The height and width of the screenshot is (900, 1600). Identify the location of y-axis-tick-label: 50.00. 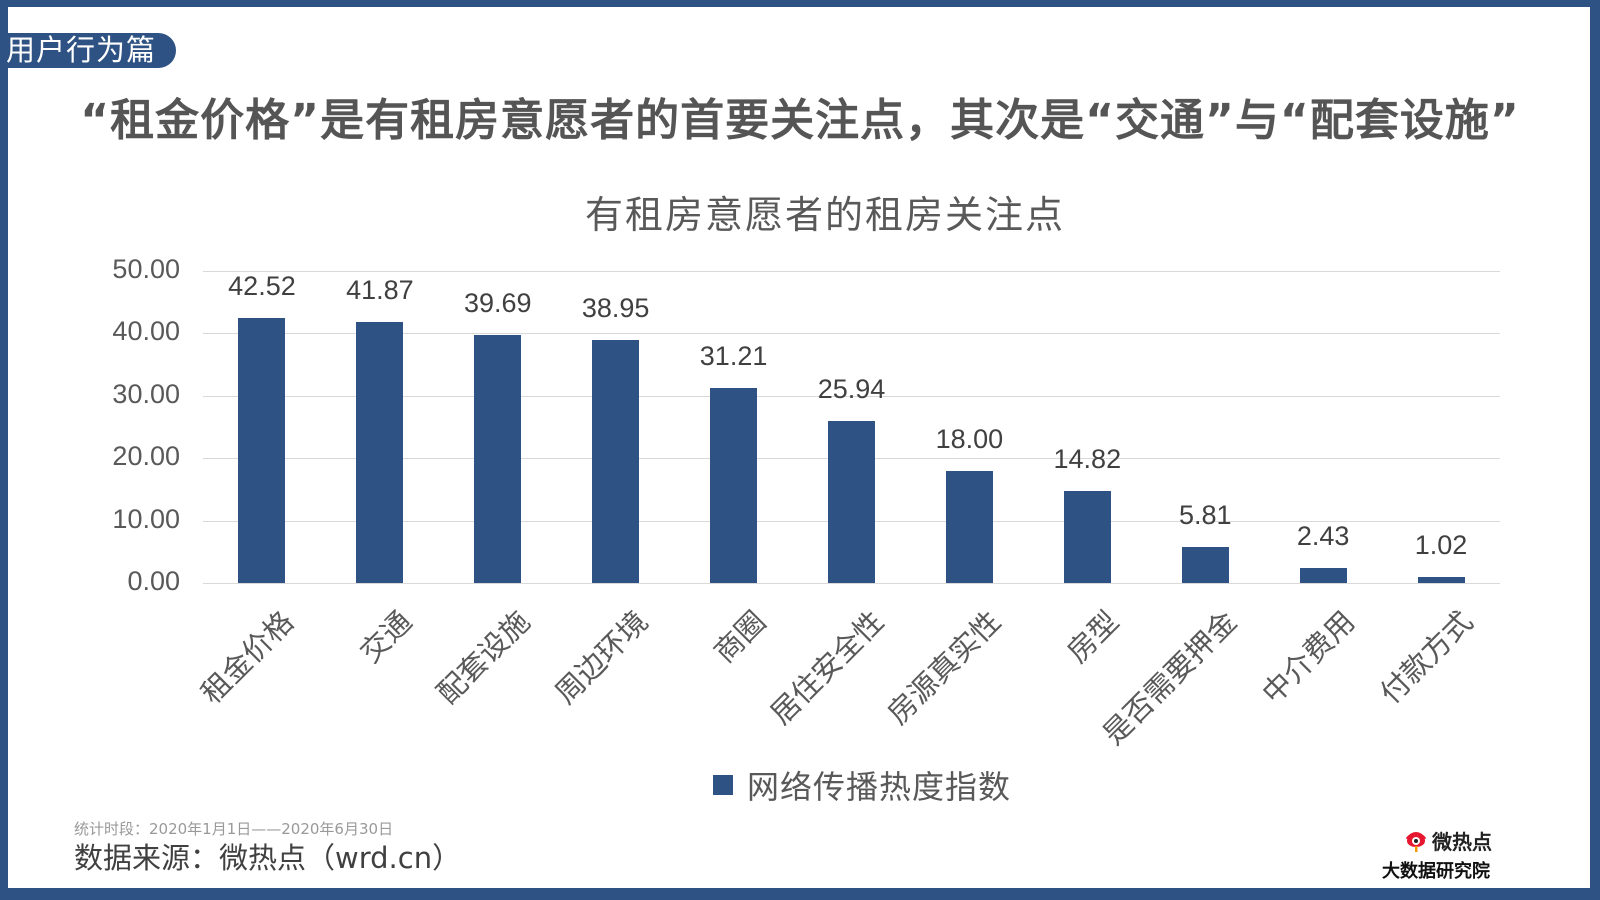
(146, 269).